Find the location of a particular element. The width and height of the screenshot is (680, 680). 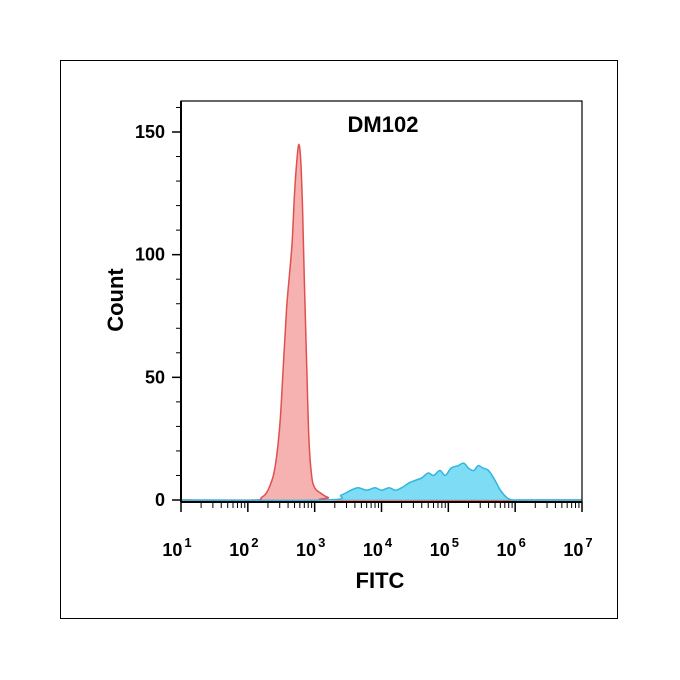

x-tick-label: 10 5 is located at coordinates (444, 547).